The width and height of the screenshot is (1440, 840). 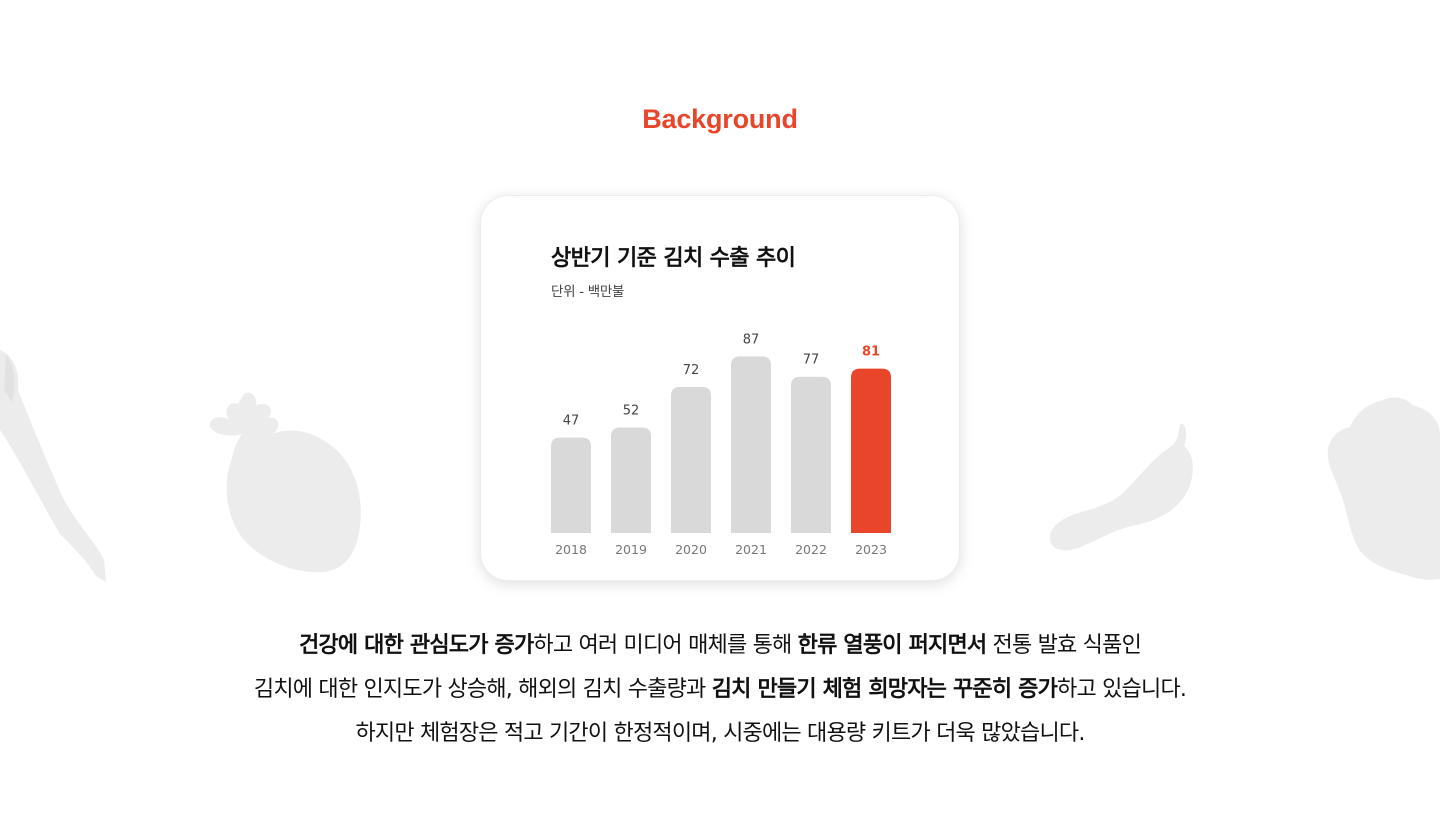 I want to click on chart-title: 상반기 기준 김치 수출 추이, so click(x=673, y=258).